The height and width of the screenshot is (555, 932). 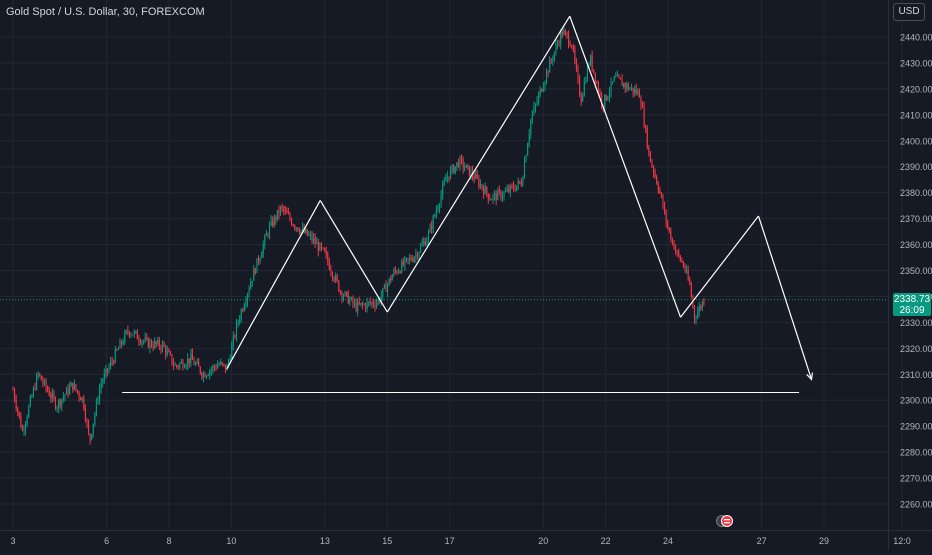 What do you see at coordinates (916, 115) in the screenshot?
I see `price-tick-label: 2410.00` at bounding box center [916, 115].